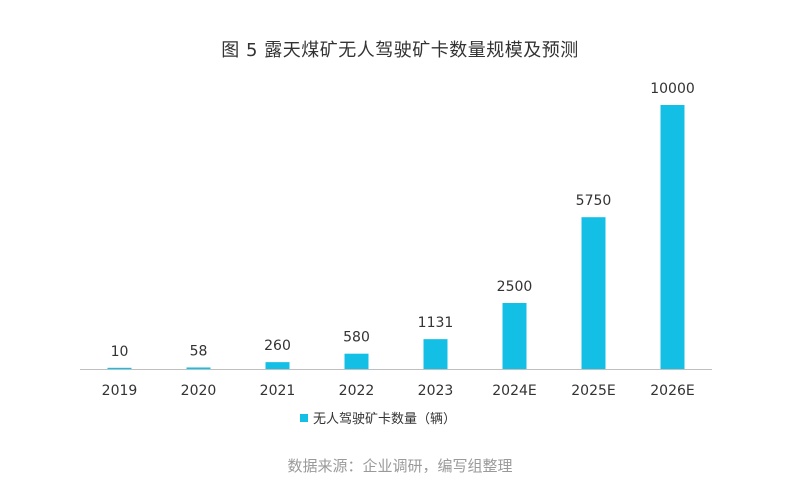 This screenshot has height=503, width=800. I want to click on data-label-2022: 580, so click(356, 338).